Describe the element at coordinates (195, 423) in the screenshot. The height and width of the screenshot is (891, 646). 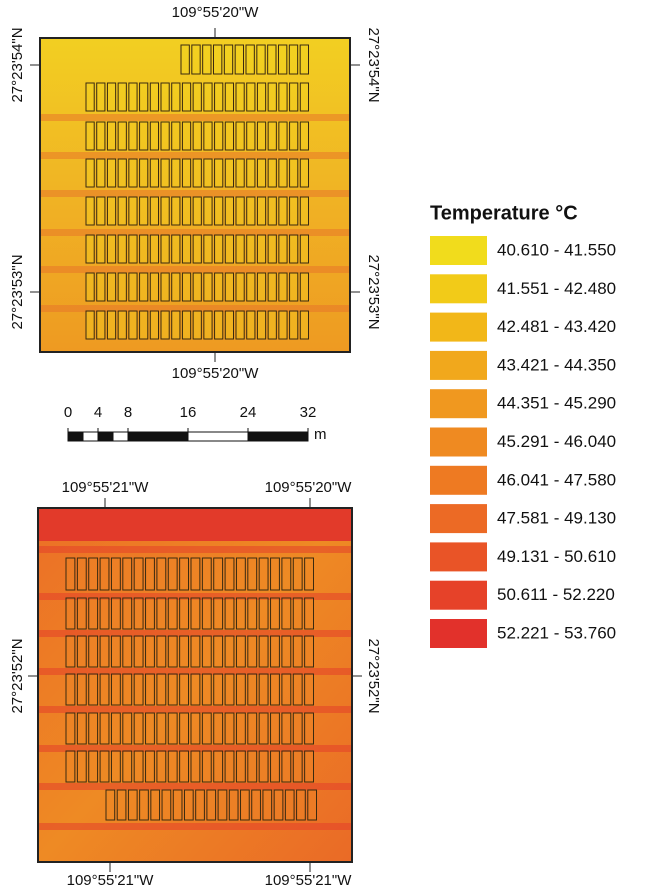
I see `scale-bar: 0 4 8 16 24 32 m` at that location.